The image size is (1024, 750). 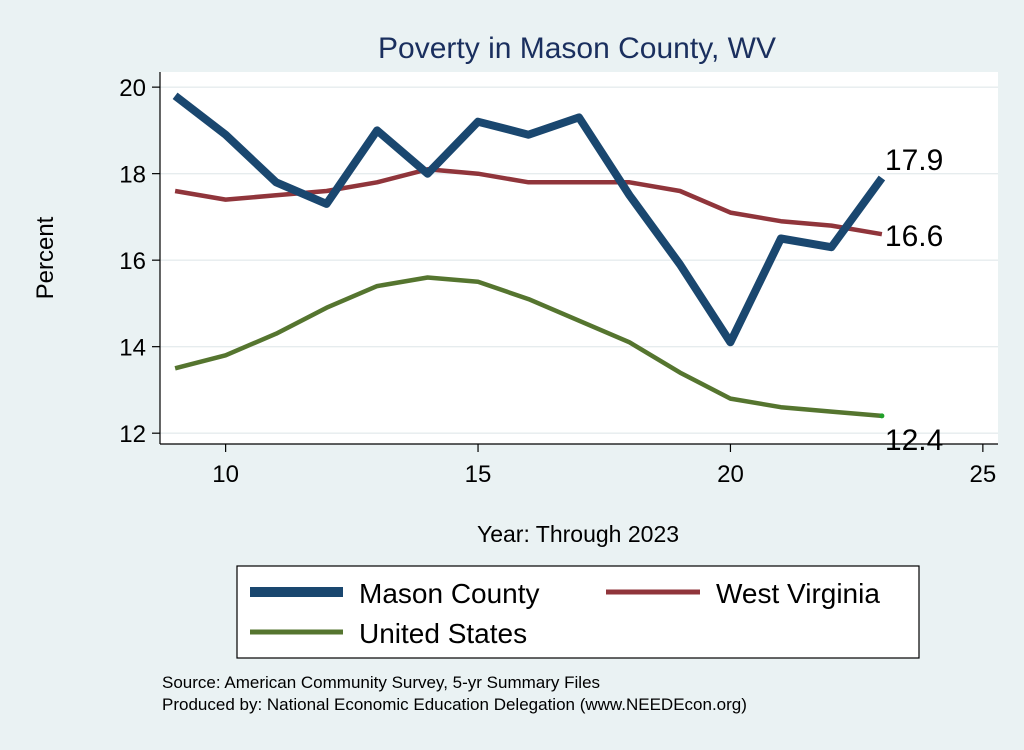 I want to click on legend: Mason County West Virginia United States, so click(x=578, y=612).